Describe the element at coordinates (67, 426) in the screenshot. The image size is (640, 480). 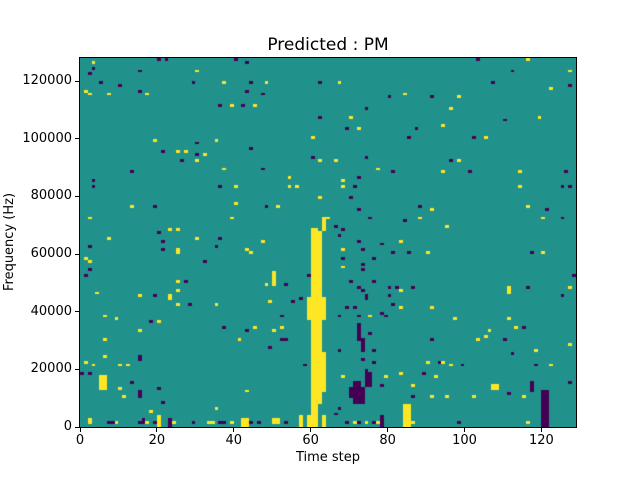
I see `y-tick-label: 0` at that location.